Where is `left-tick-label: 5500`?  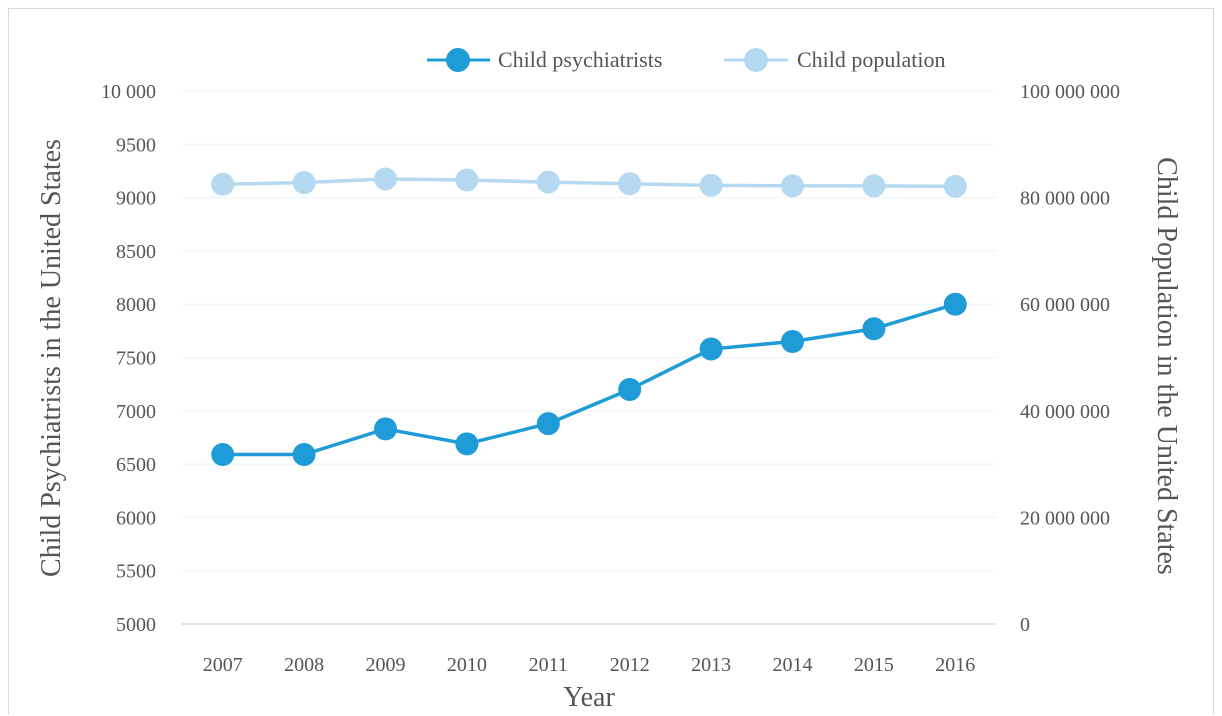 left-tick-label: 5500 is located at coordinates (136, 572).